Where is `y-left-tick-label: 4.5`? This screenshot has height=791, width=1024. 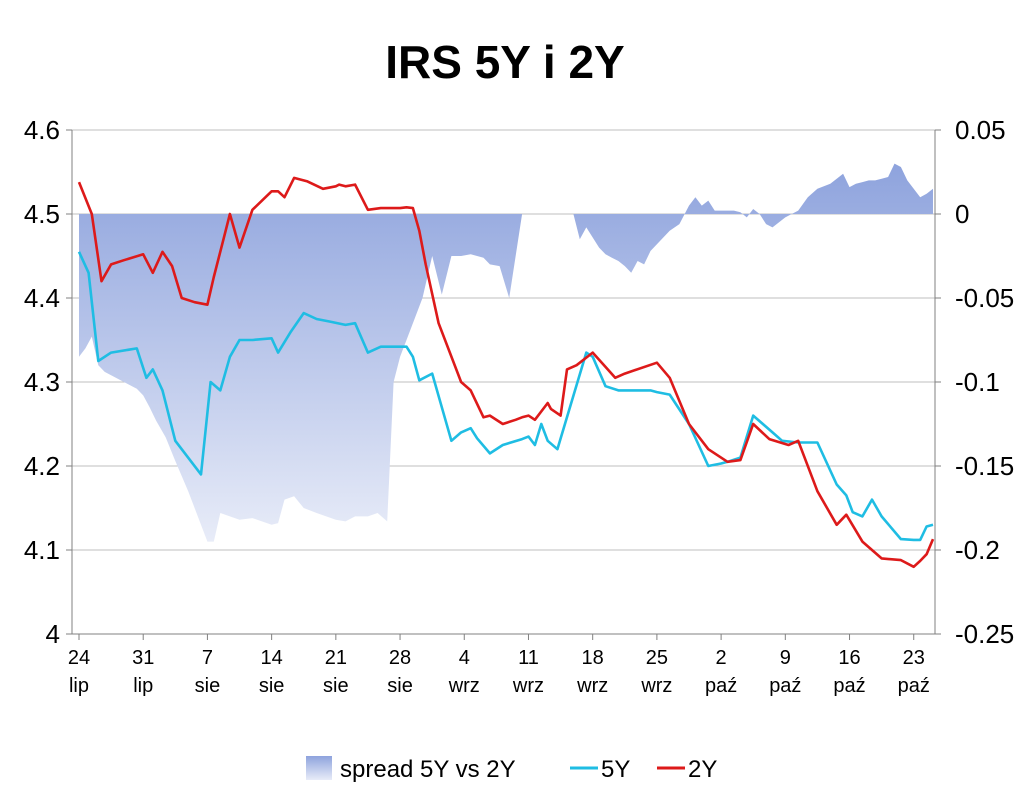 y-left-tick-label: 4.5 is located at coordinates (42, 214).